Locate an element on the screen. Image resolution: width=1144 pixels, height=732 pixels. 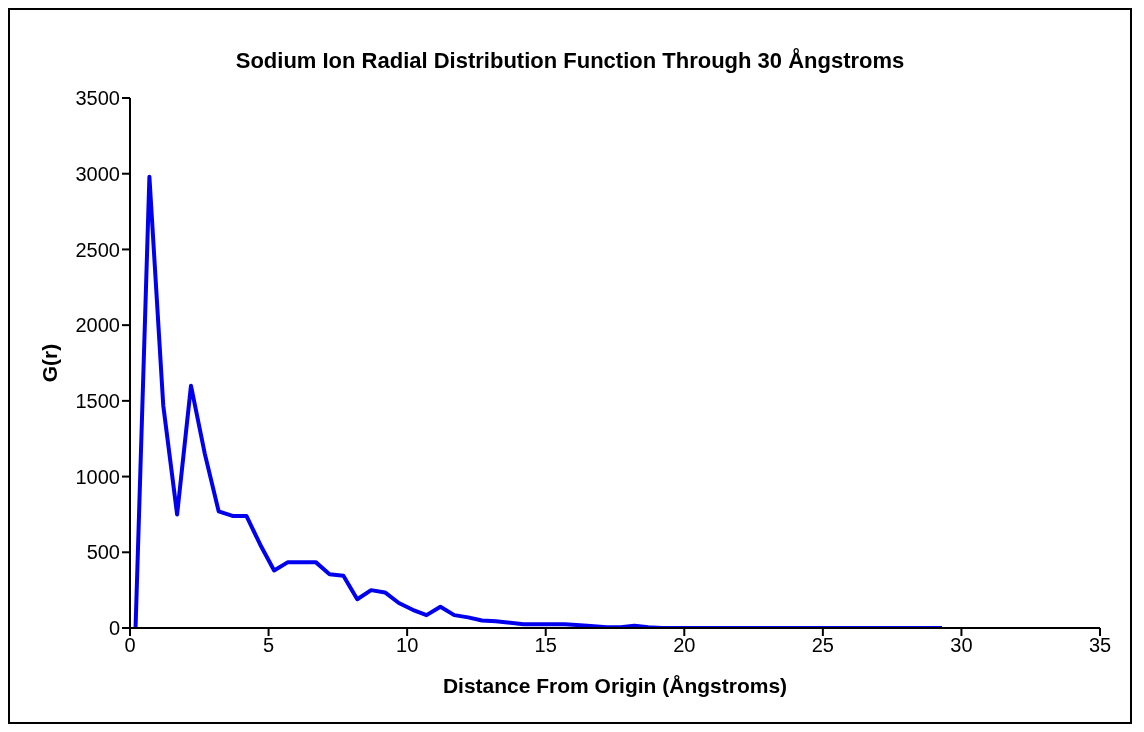
y-tick-label: 1500 is located at coordinates (97, 400).